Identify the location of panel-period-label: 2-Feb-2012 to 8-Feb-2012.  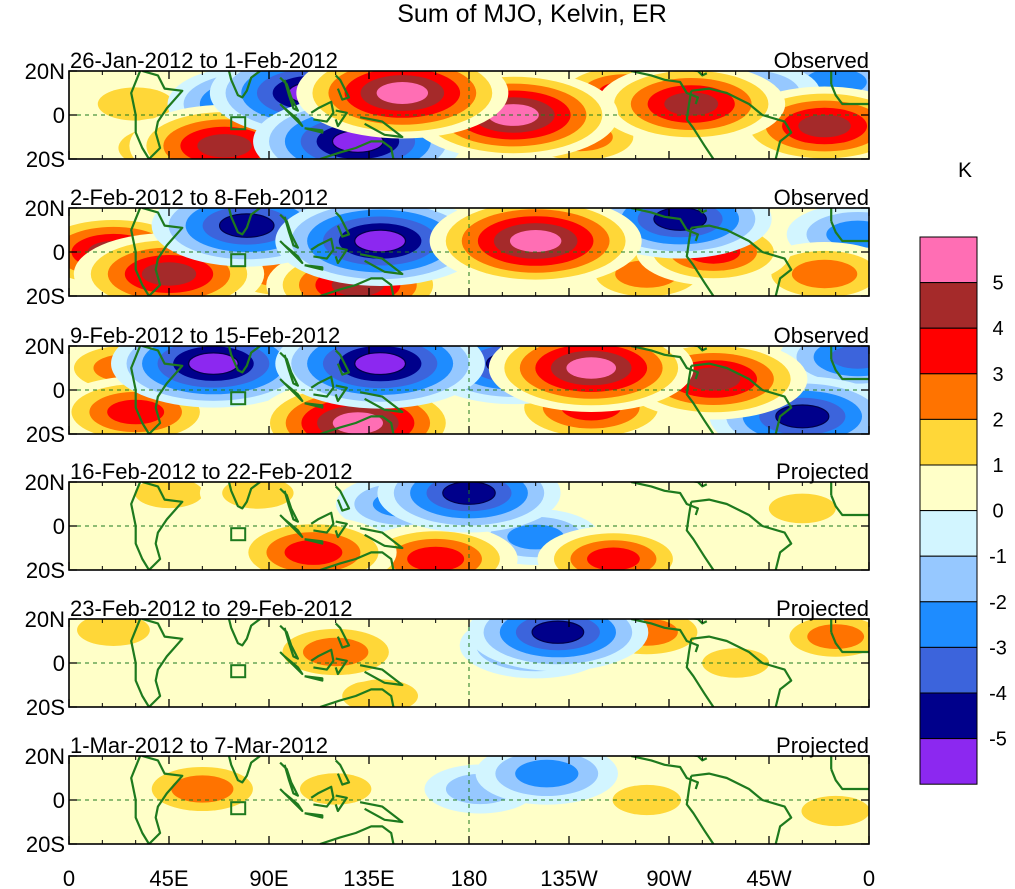
(199, 197).